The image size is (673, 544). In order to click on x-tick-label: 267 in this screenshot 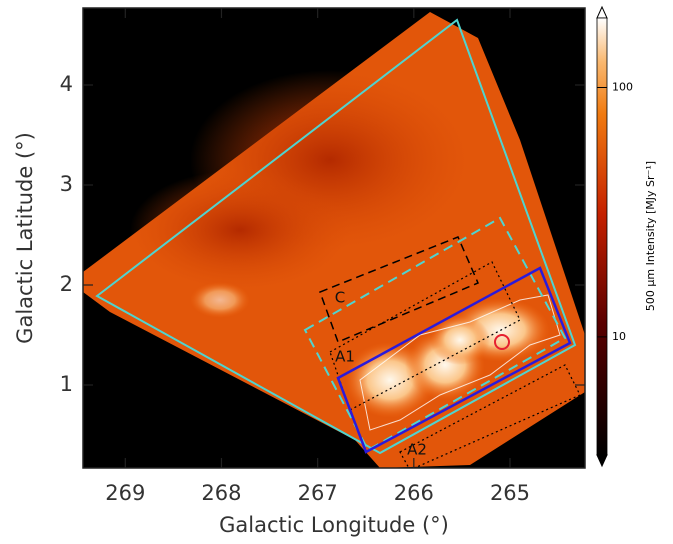, I will do `click(318, 493)`.